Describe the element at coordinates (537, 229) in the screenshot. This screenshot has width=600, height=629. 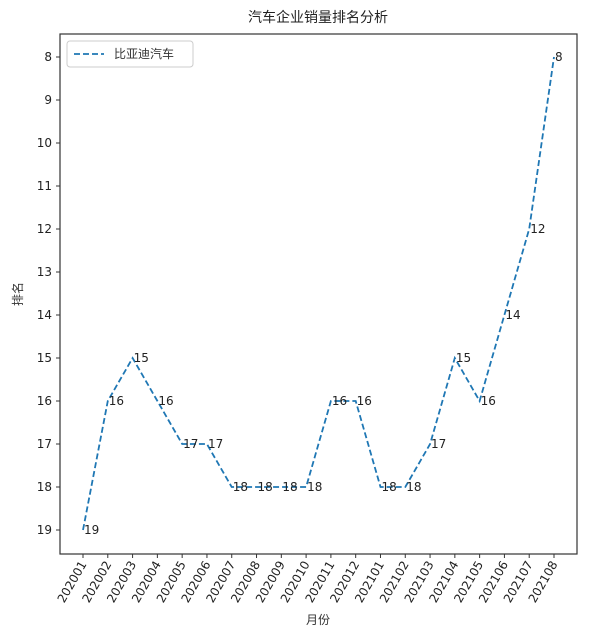
I see `data-label: 12` at that location.